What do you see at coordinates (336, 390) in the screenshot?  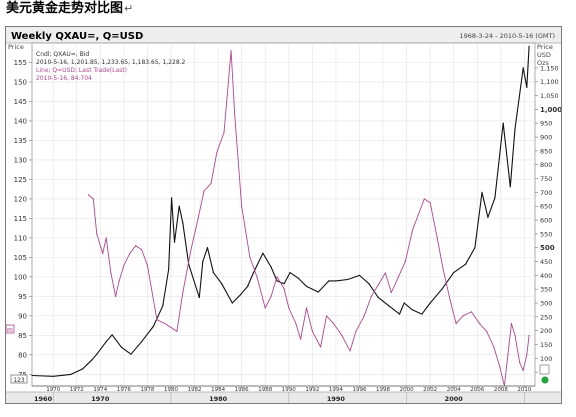 I see `year-tick-label: 1994` at bounding box center [336, 390].